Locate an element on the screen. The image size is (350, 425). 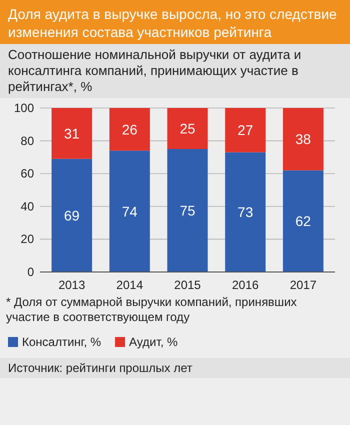
x-tick-label: 2015 is located at coordinates (188, 285).